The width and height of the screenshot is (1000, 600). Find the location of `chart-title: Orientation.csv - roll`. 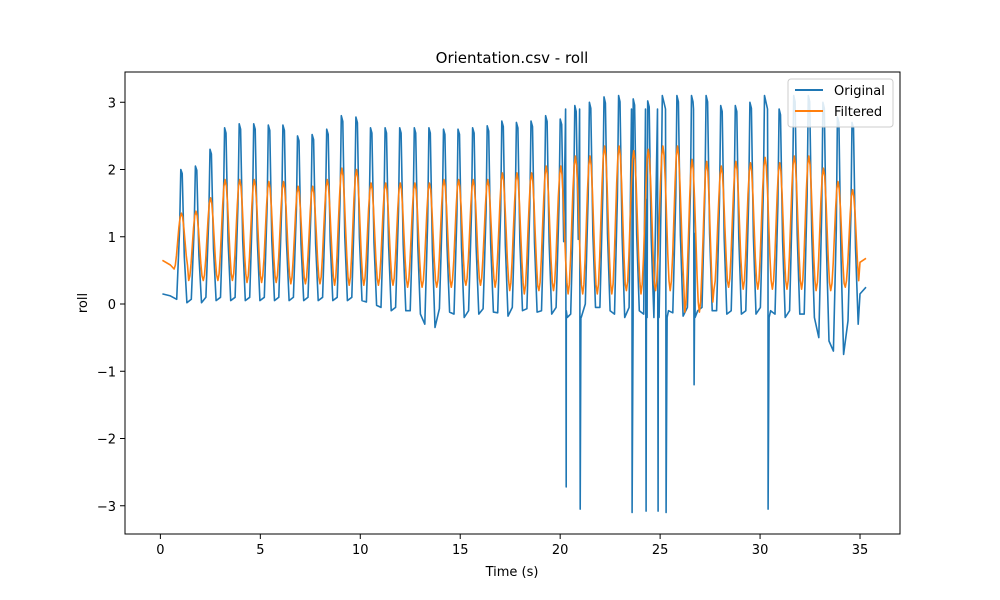

chart-title: Orientation.csv - roll is located at coordinates (512, 58).